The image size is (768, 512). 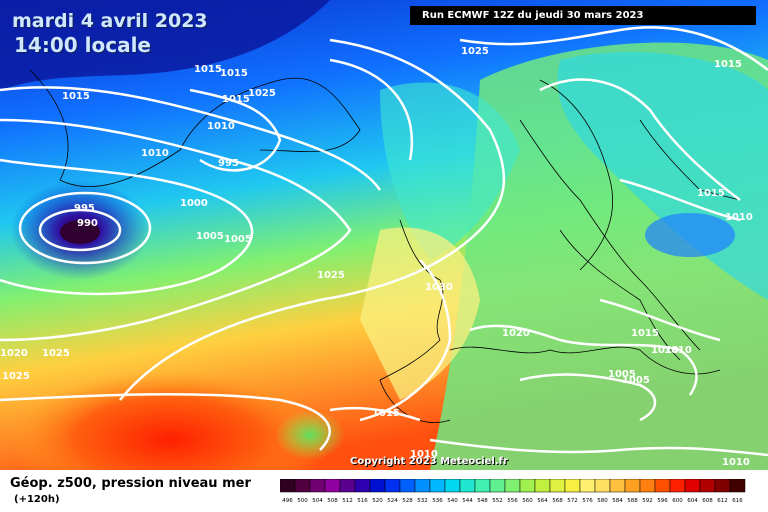 What do you see at coordinates (437, 501) in the screenshot?
I see `legend-value: 536` at bounding box center [437, 501].